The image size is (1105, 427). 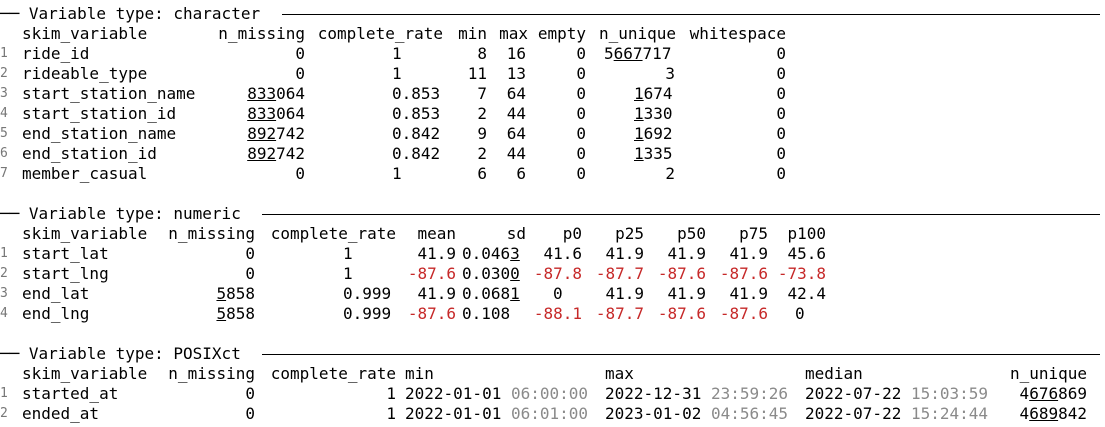 What do you see at coordinates (1053, 413) in the screenshot?
I see `n-unique: 4689842` at bounding box center [1053, 413].